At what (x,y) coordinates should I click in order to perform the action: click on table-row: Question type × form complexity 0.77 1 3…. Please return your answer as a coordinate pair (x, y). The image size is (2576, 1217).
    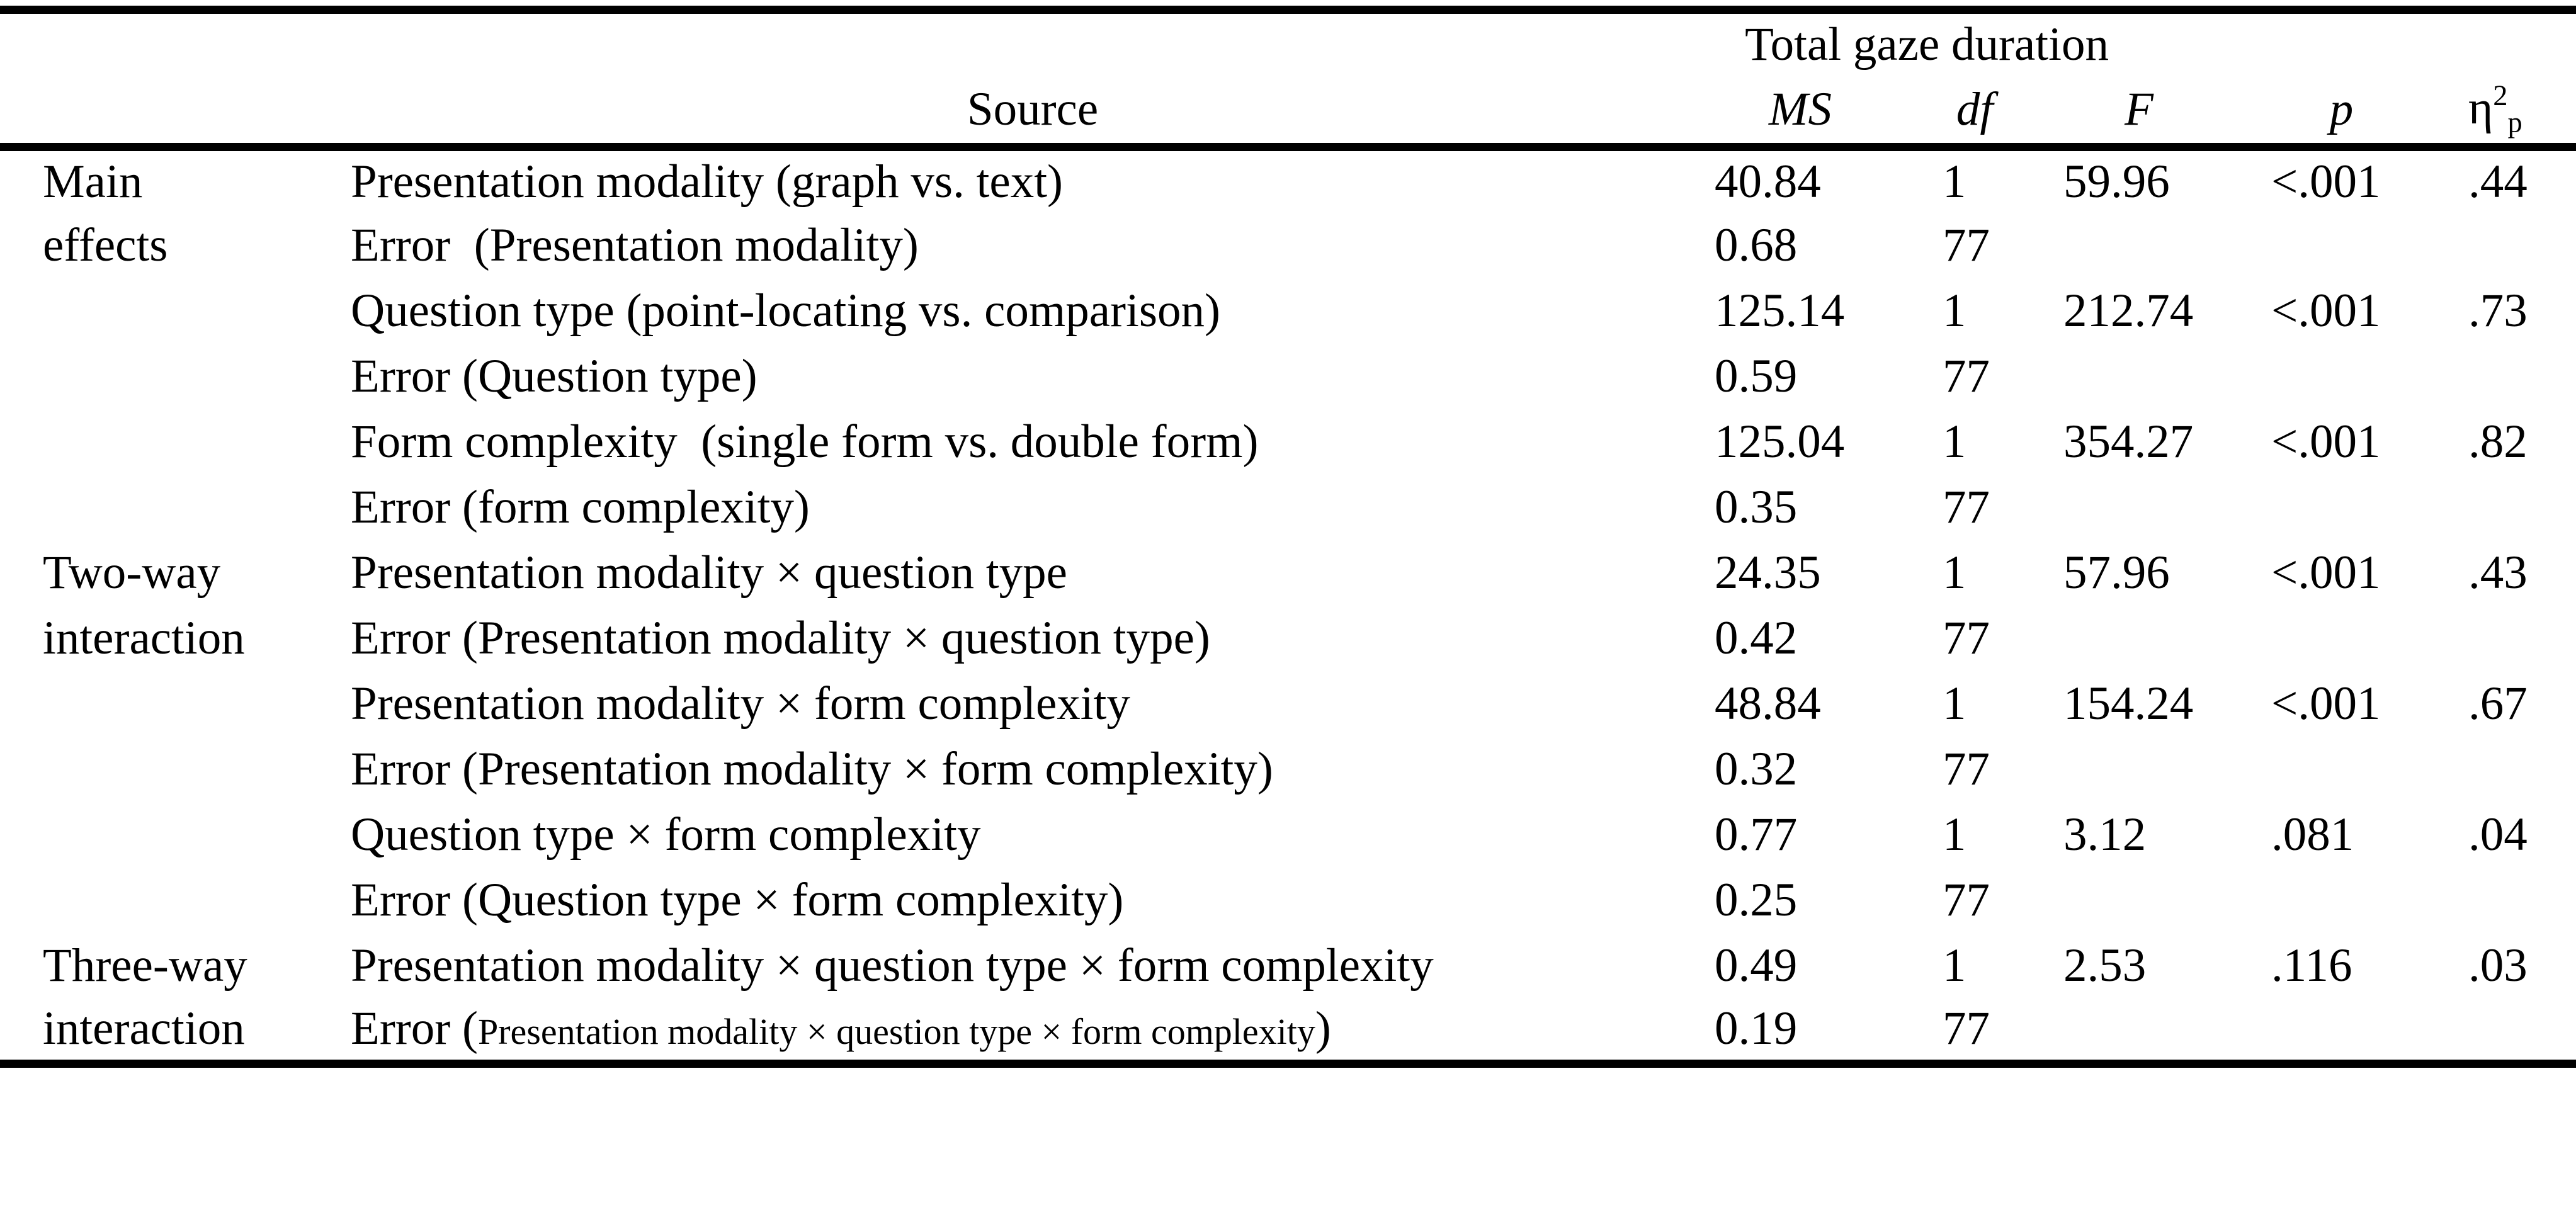
    Looking at the image, I should click on (1288, 835).